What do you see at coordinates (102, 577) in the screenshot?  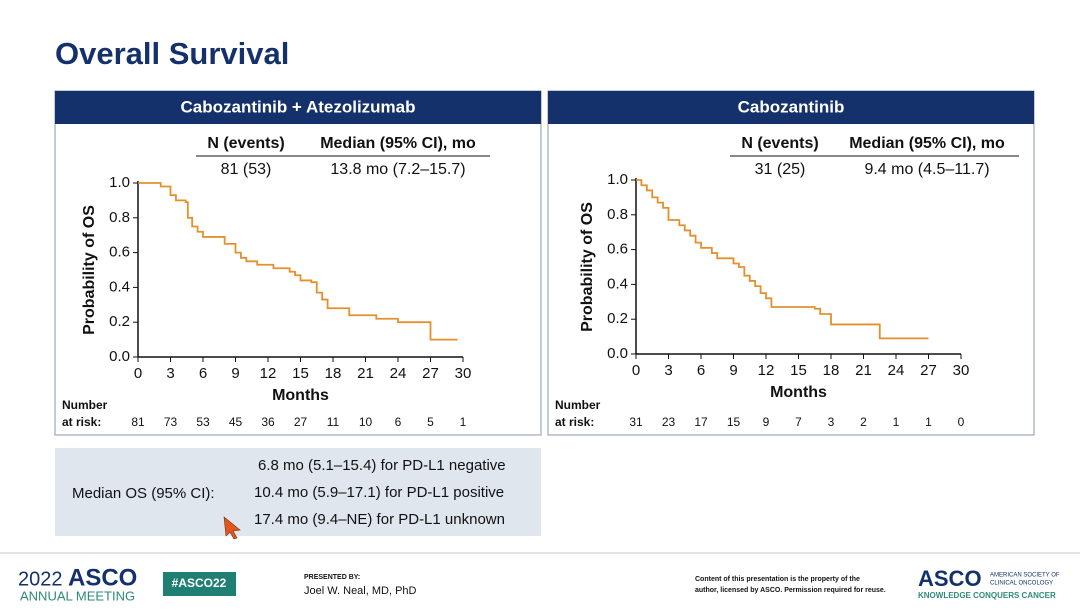 I see `footer-asco: ASCO` at bounding box center [102, 577].